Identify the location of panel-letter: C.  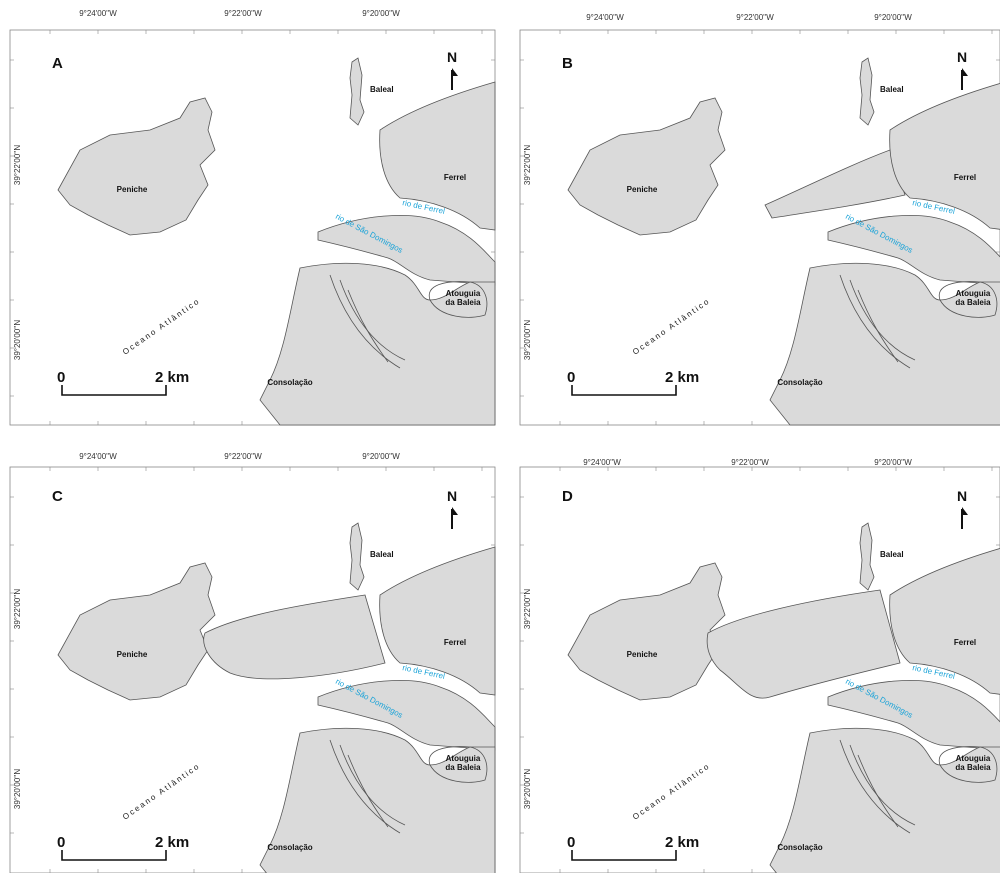
(57, 496).